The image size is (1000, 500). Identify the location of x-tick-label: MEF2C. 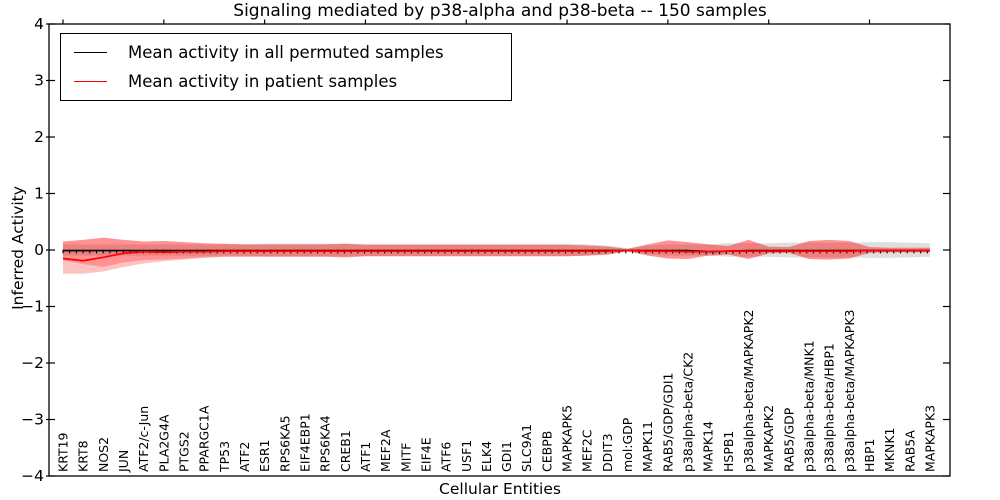
(587, 450).